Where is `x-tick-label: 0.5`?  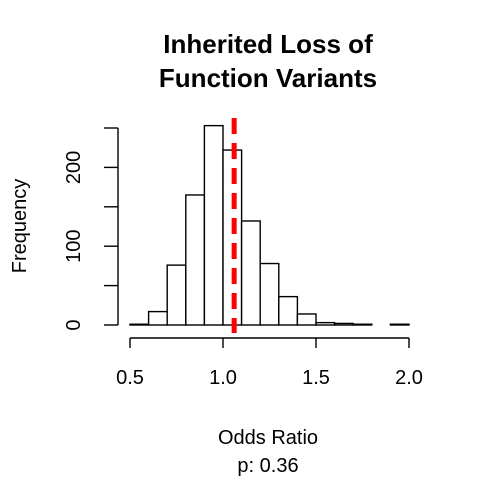 x-tick-label: 0.5 is located at coordinates (130, 378).